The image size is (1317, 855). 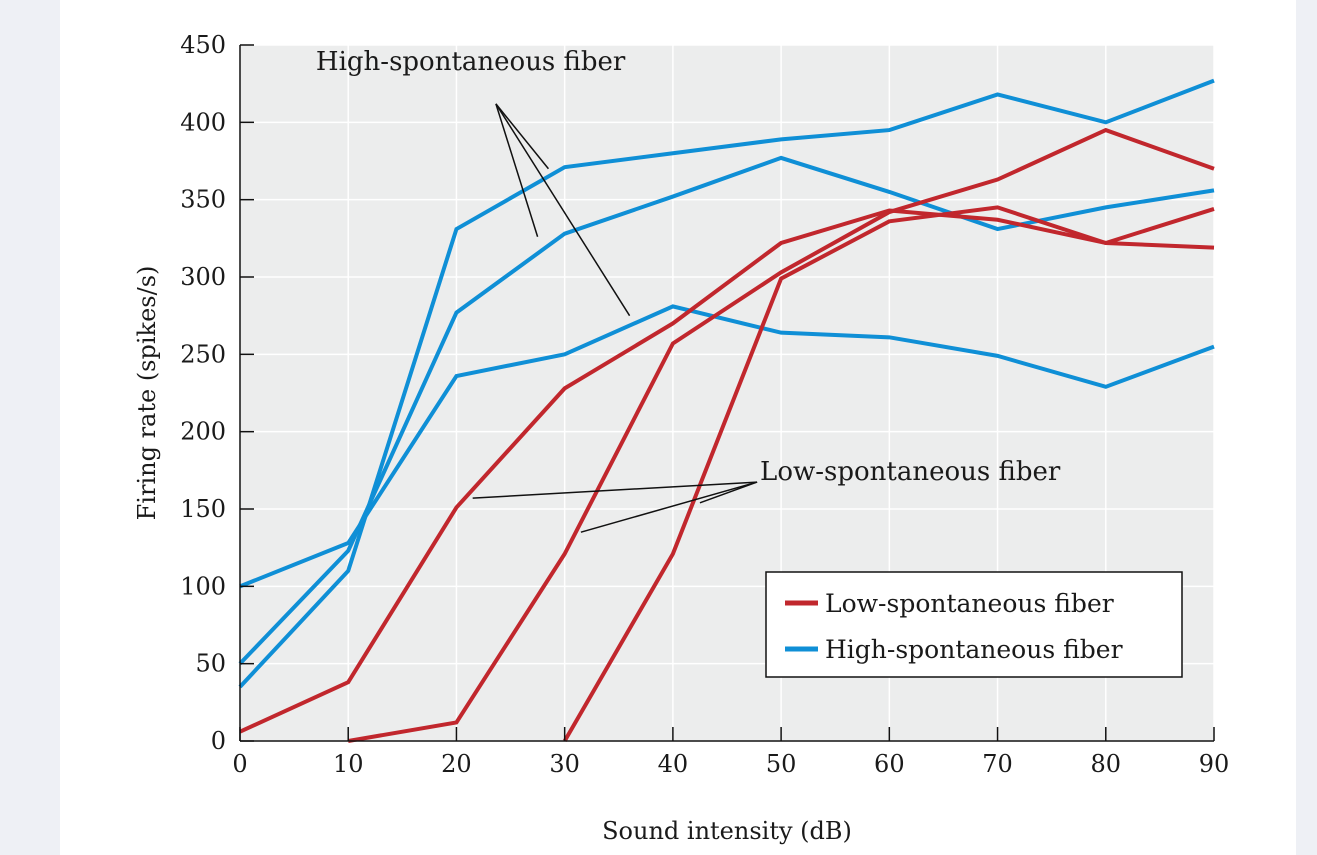 I want to click on x-tick-label: 40, so click(x=673, y=764).